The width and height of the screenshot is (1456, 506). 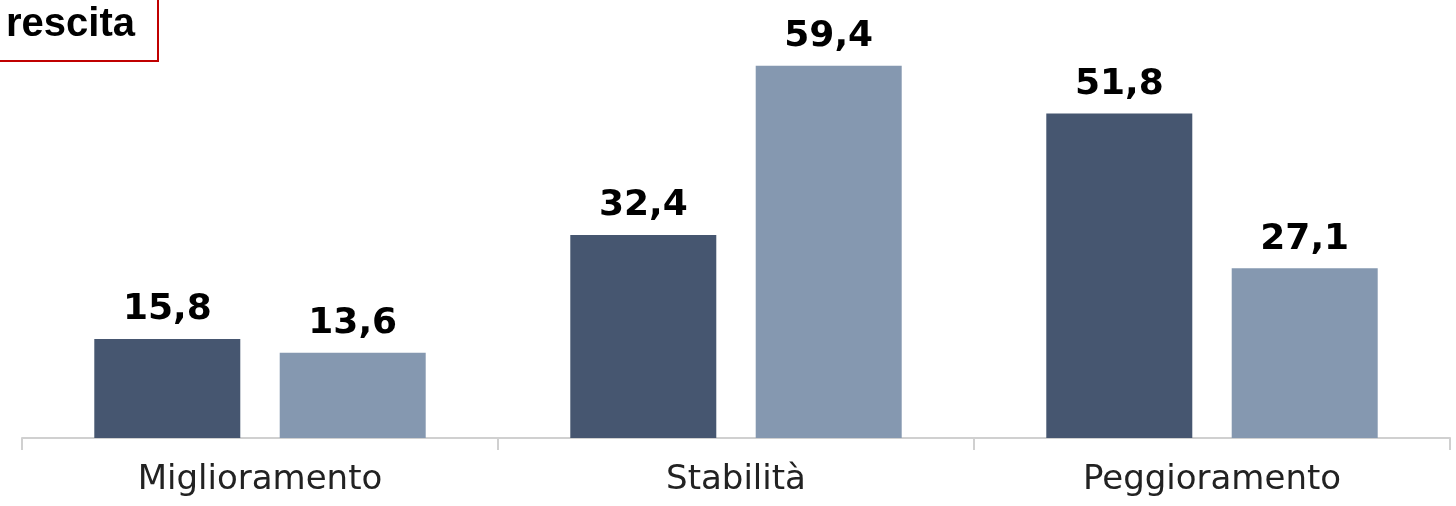 I want to click on data-label: 15,8, so click(x=167, y=307).